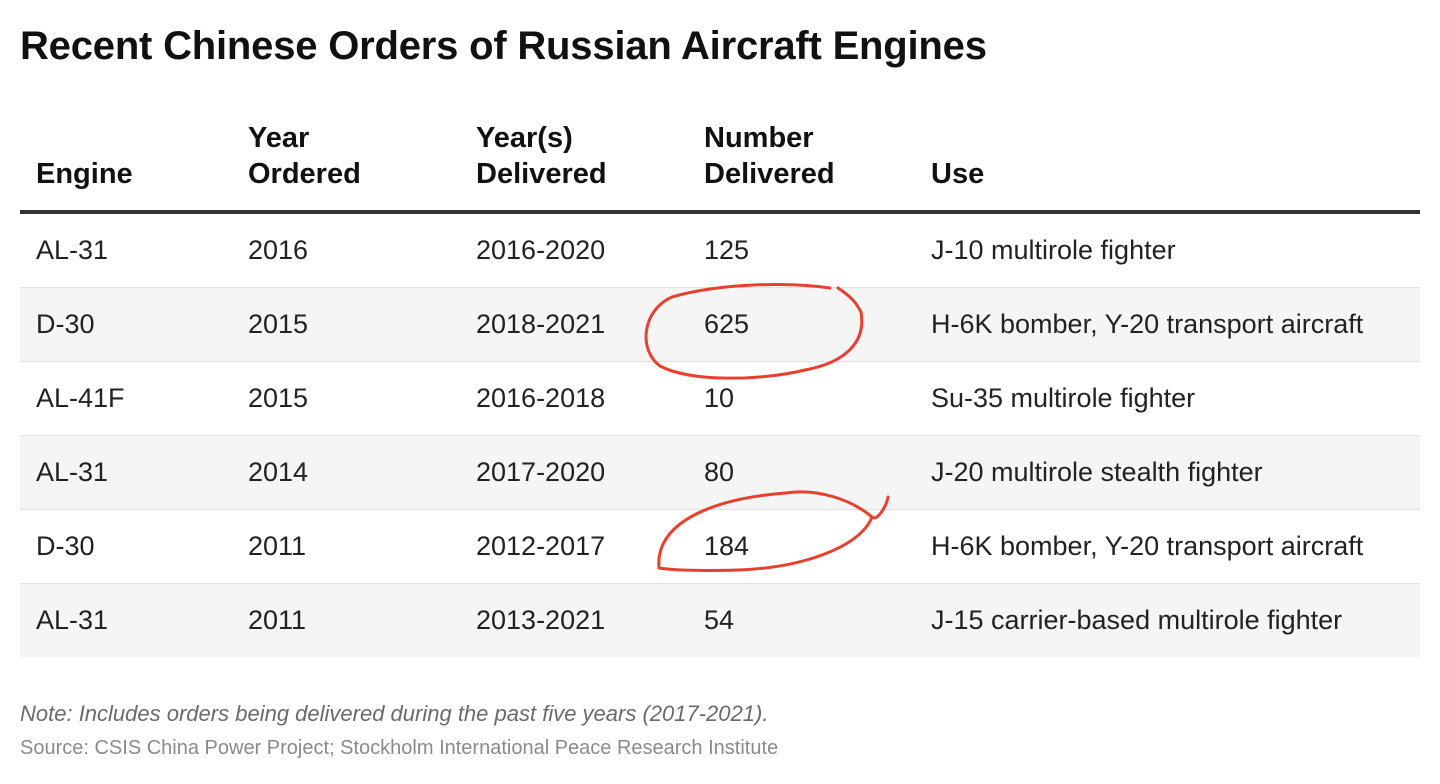 This screenshot has width=1440, height=784. I want to click on cell-number-delivered: 625, so click(801, 324).